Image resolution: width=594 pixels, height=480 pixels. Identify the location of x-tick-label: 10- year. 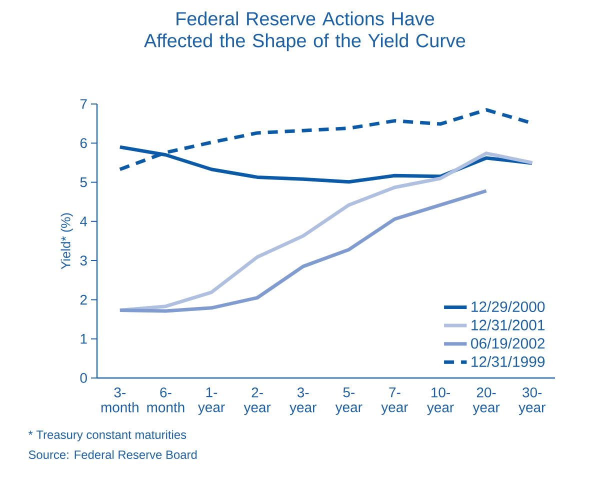
(440, 401).